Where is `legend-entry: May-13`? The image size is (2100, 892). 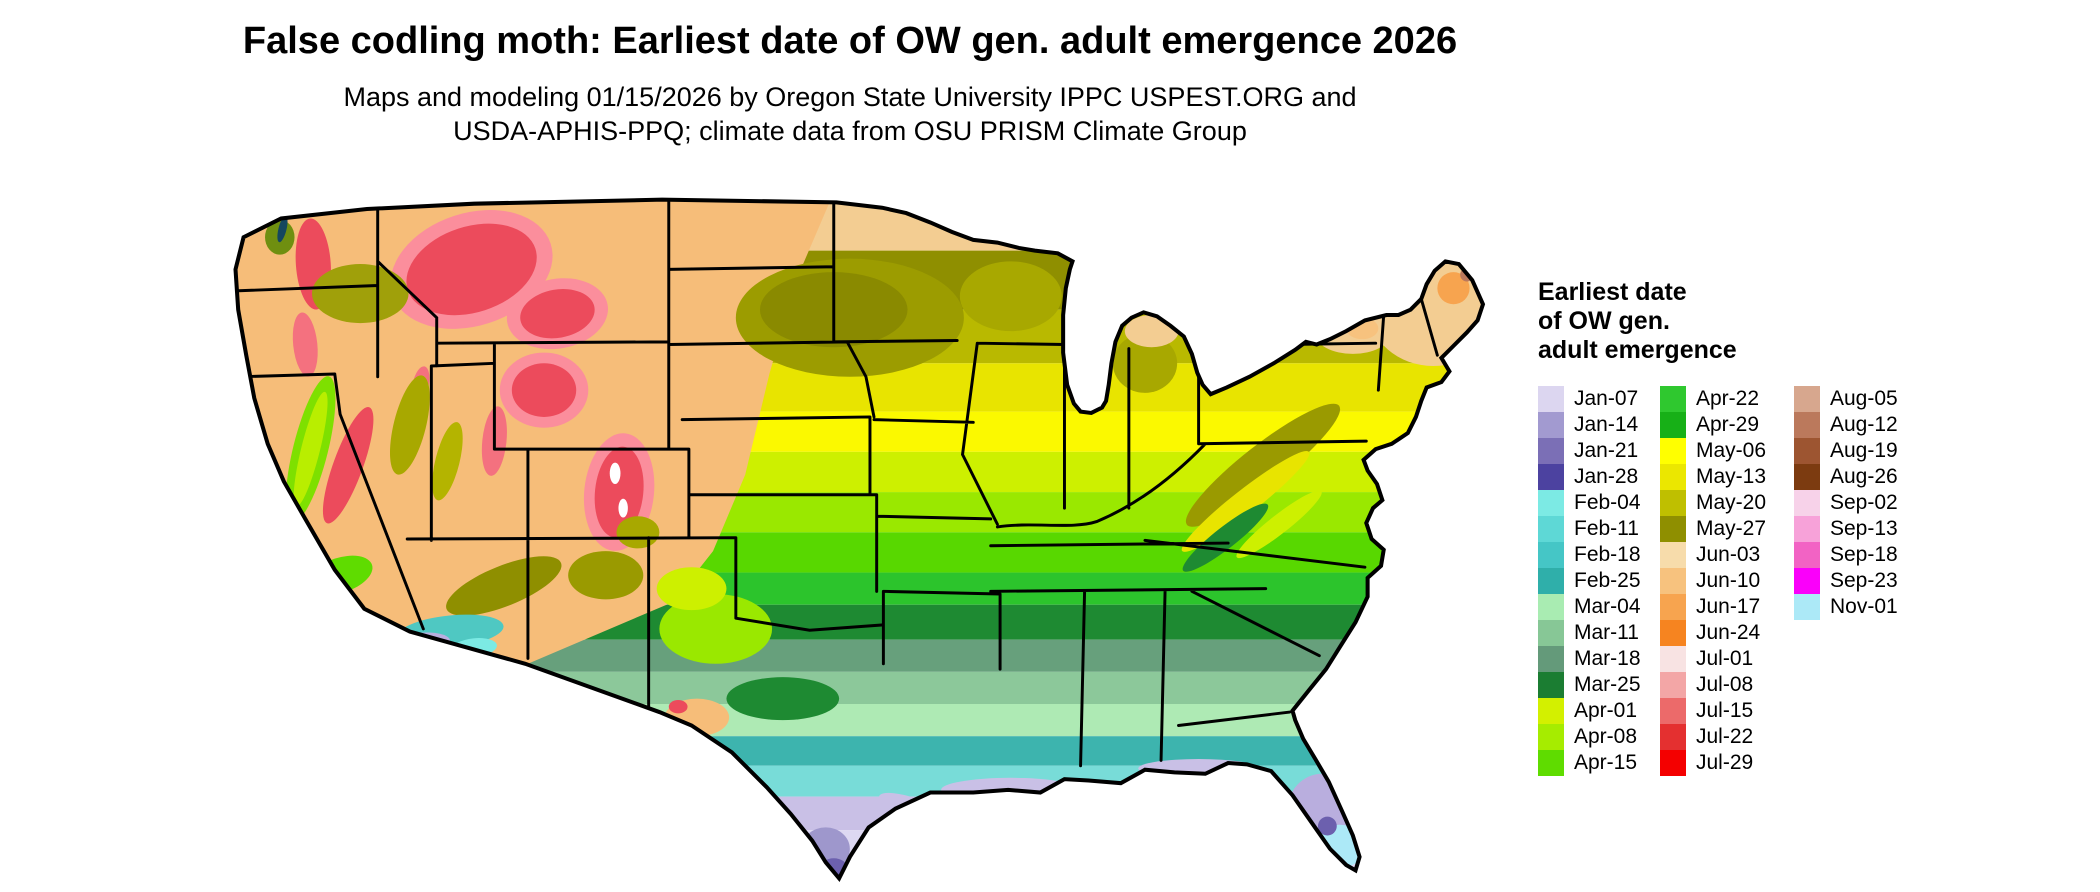
legend-entry: May-13 is located at coordinates (1713, 477).